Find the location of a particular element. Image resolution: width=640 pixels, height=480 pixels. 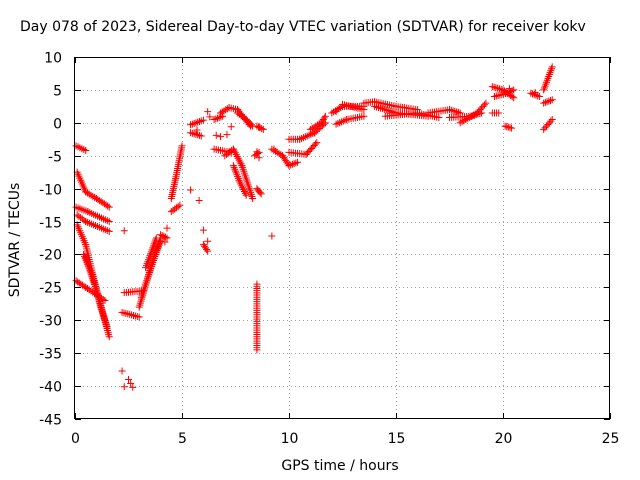

x-tick-label: 5 is located at coordinates (182, 439).